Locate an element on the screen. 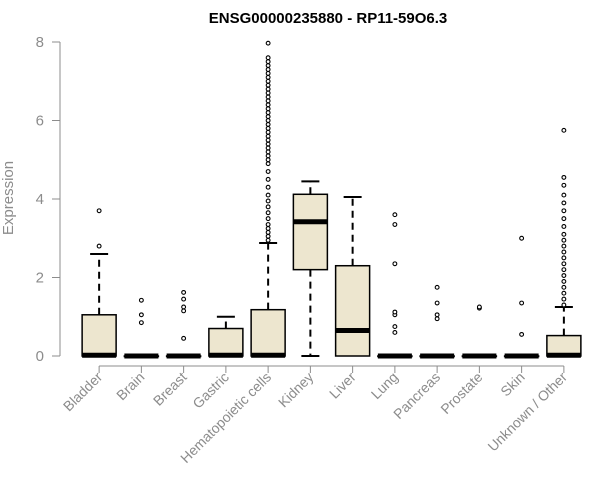 Image resolution: width=600 pixels, height=500 pixels. box-breast is located at coordinates (183, 324).